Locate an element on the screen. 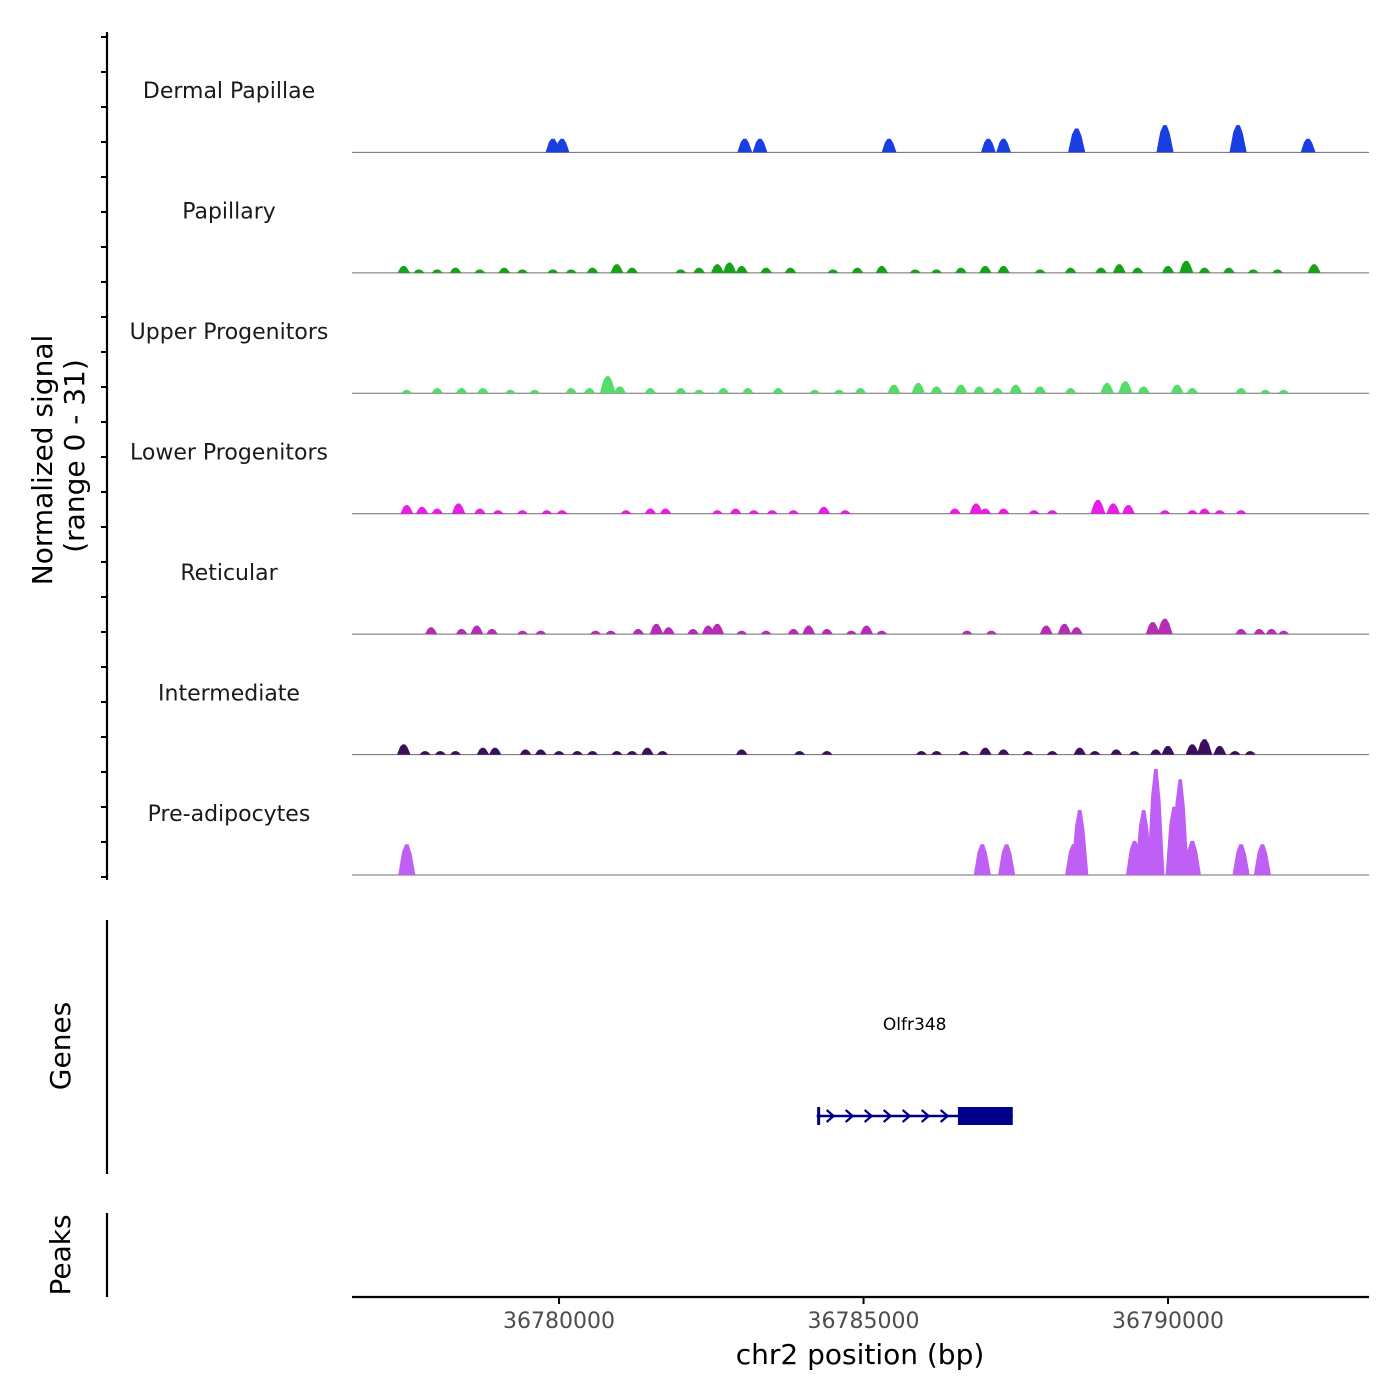 The image size is (1400, 1400). track-label: Upper Progenitors is located at coordinates (229, 332).